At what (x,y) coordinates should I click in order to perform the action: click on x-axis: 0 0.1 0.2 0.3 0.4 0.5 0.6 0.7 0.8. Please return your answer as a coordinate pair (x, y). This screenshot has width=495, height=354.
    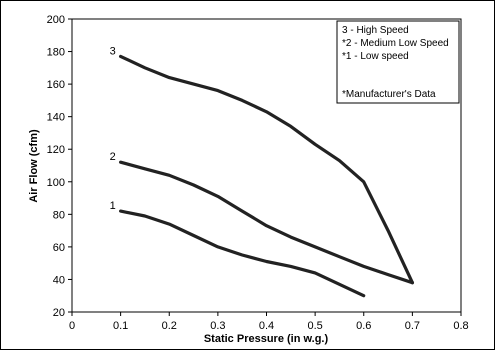
    Looking at the image, I should click on (269, 322).